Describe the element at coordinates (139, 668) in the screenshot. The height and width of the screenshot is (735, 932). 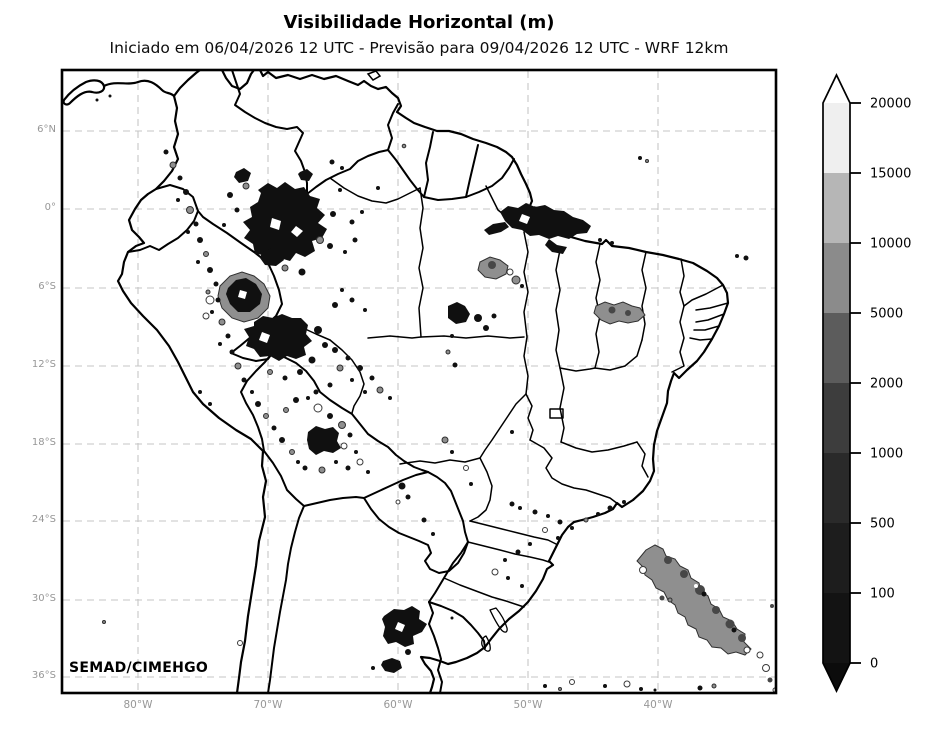
I see `watermark-label: SEMAD/CIMEHGO` at that location.